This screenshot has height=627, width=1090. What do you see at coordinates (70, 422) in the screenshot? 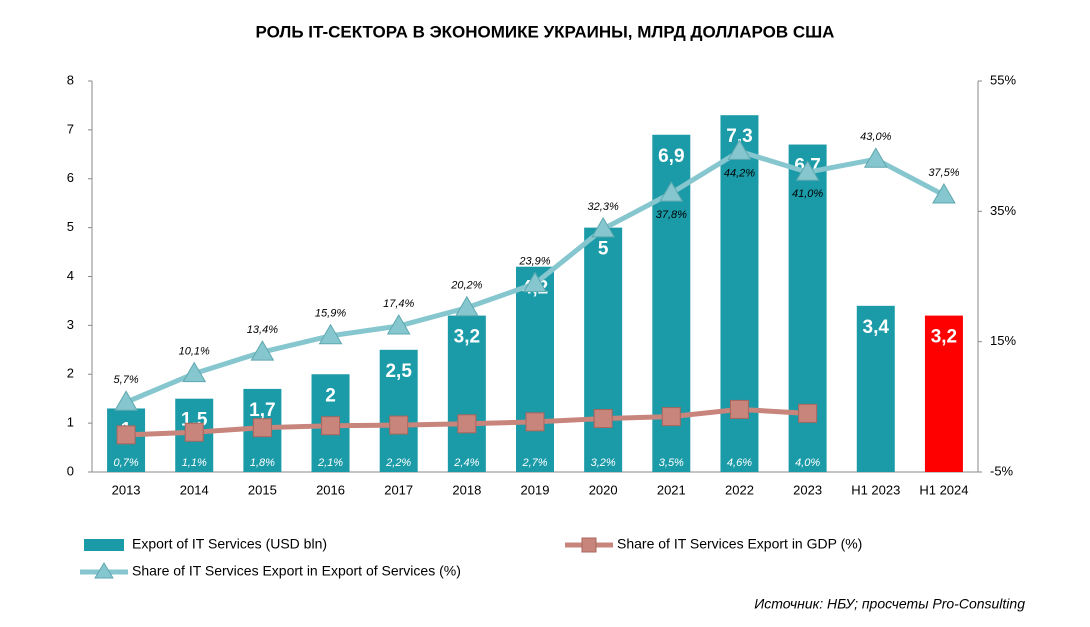
I see `y-tick-label: 1` at bounding box center [70, 422].